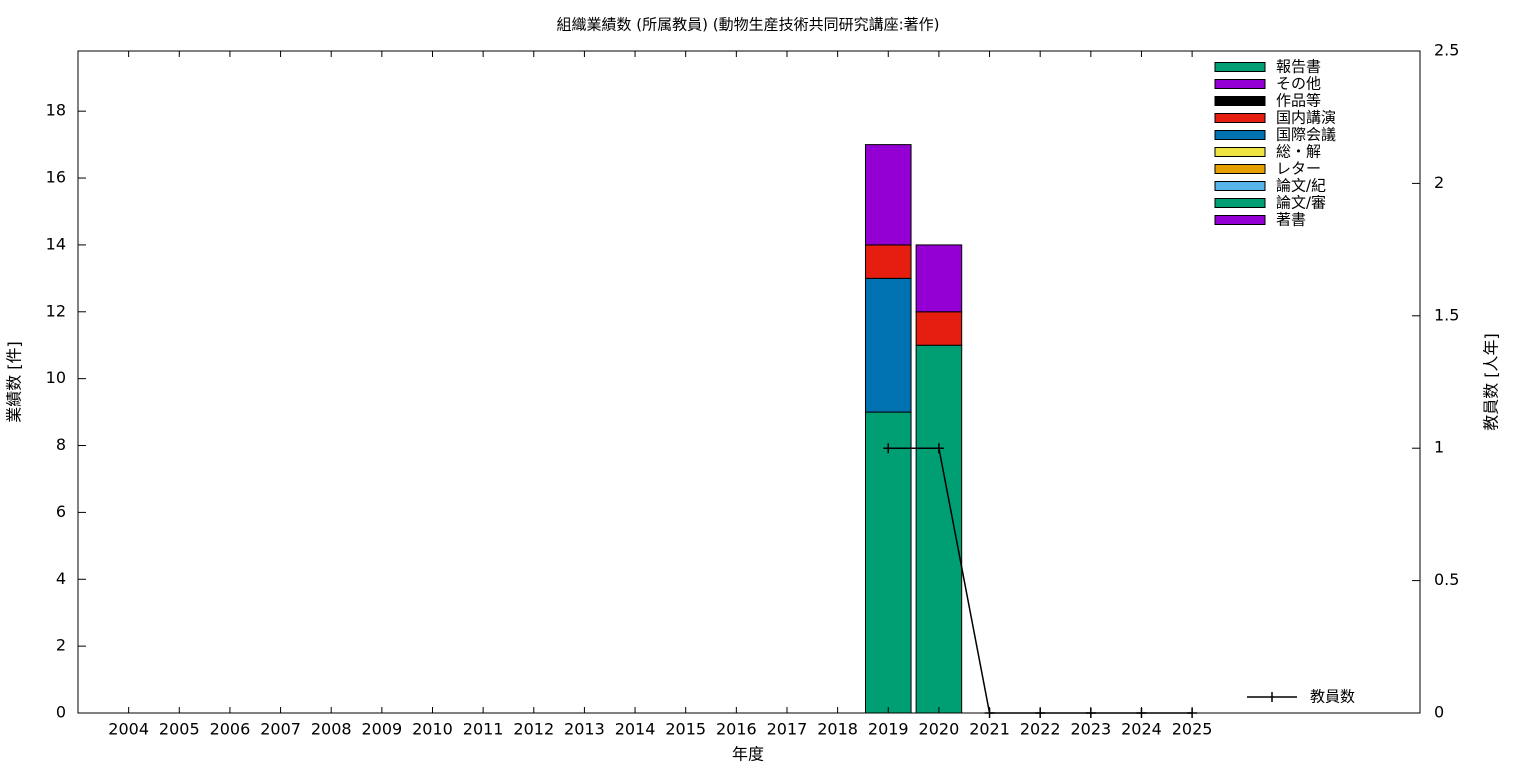  I want to click on x-tick-label: 2017, so click(787, 729).